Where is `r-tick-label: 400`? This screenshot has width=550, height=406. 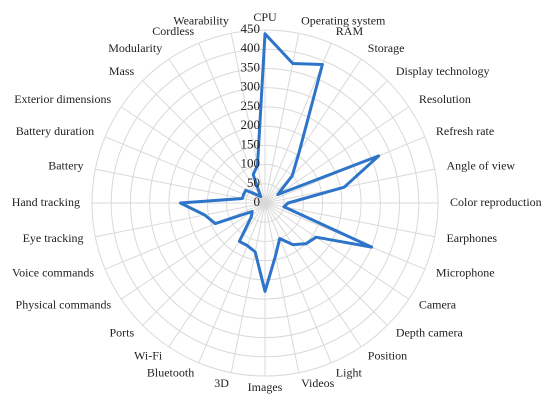 r-tick-label: 400 is located at coordinates (251, 47).